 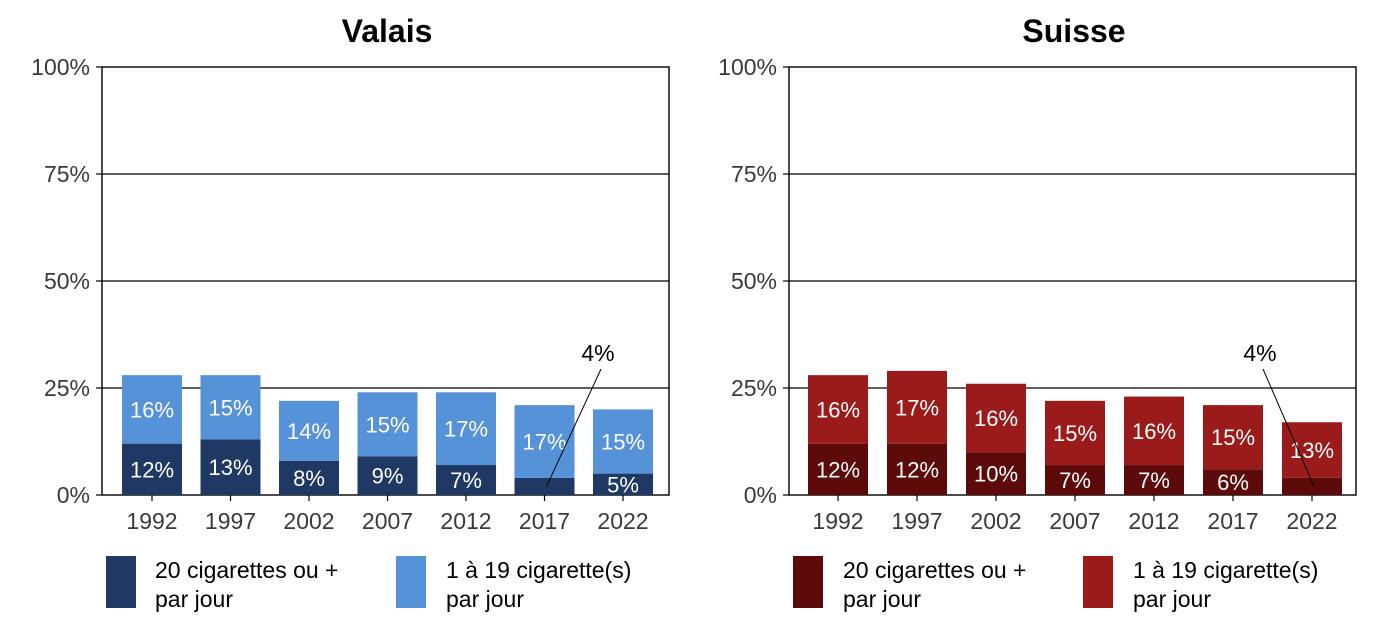 What do you see at coordinates (1073, 31) in the screenshot?
I see `chart-title: Suisse` at bounding box center [1073, 31].